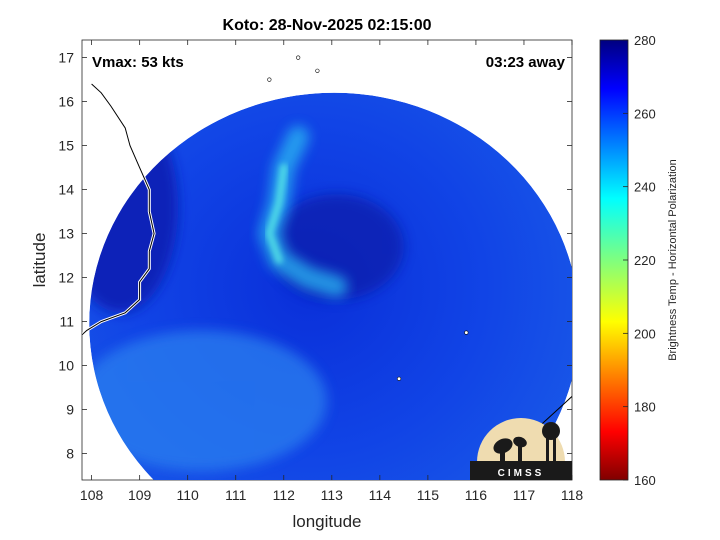 The image size is (720, 540). Describe the element at coordinates (235, 495) in the screenshot. I see `x-tick-label: 111` at that location.